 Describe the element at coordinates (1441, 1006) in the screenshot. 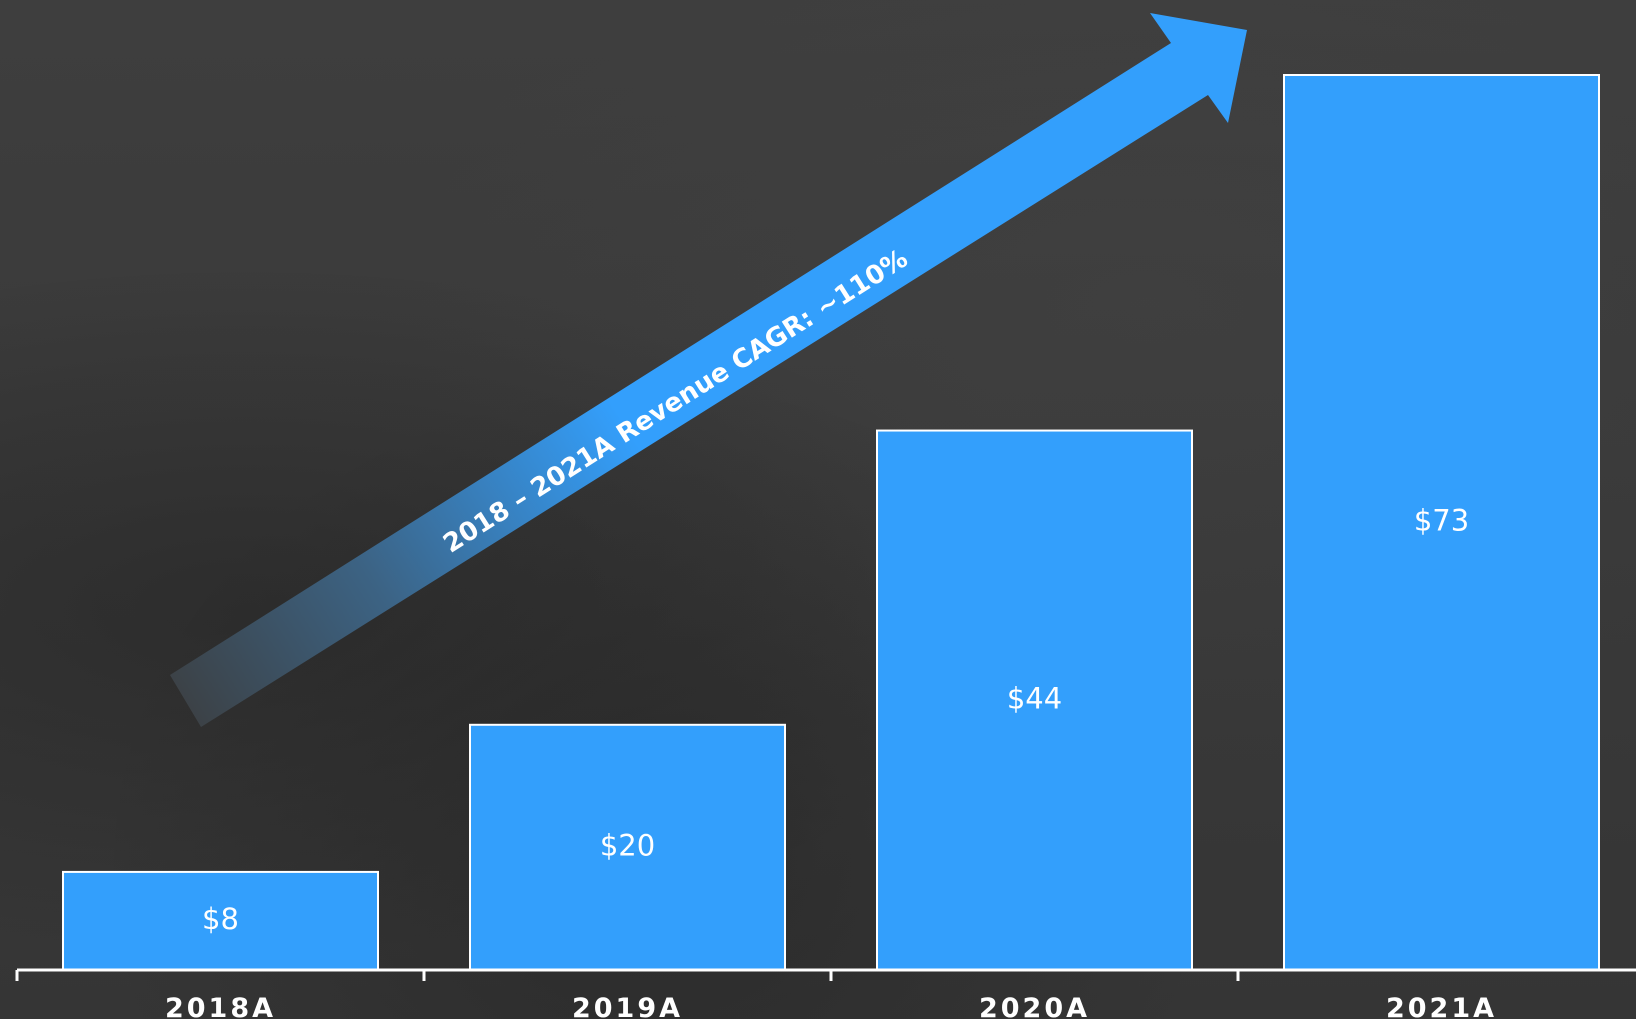

I see `x-tick-label: 2021A` at that location.